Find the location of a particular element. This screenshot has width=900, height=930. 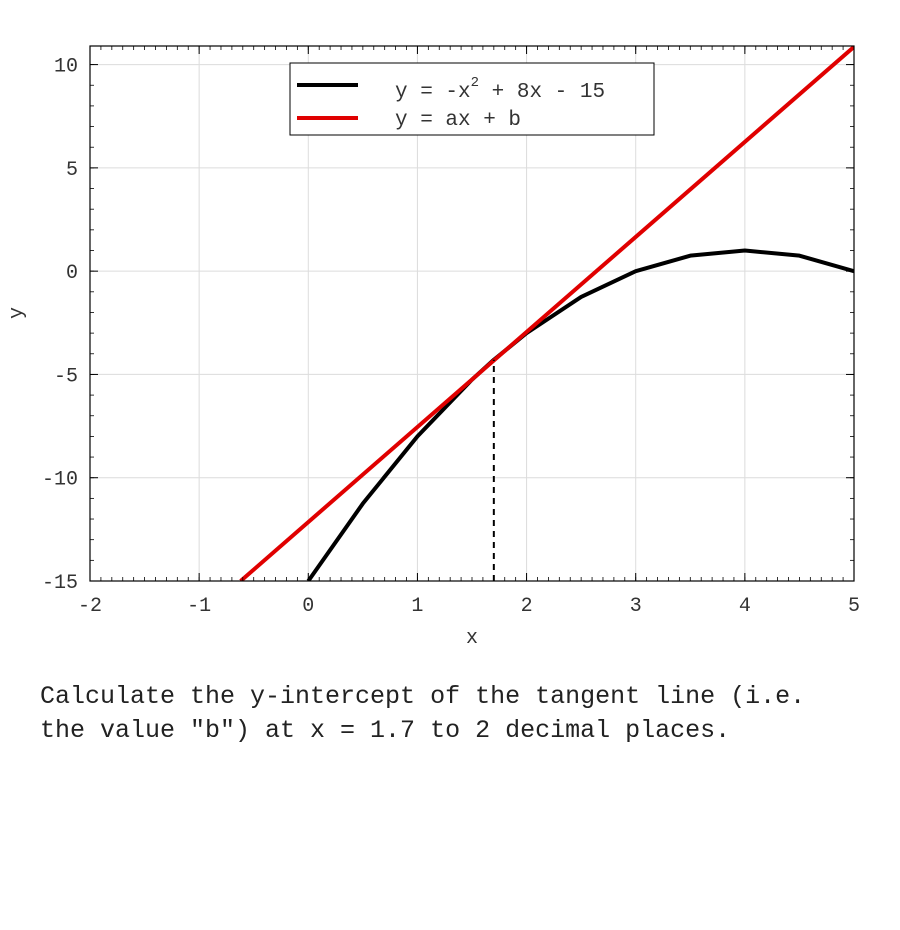

x-tick-label: -2 is located at coordinates (90, 606).